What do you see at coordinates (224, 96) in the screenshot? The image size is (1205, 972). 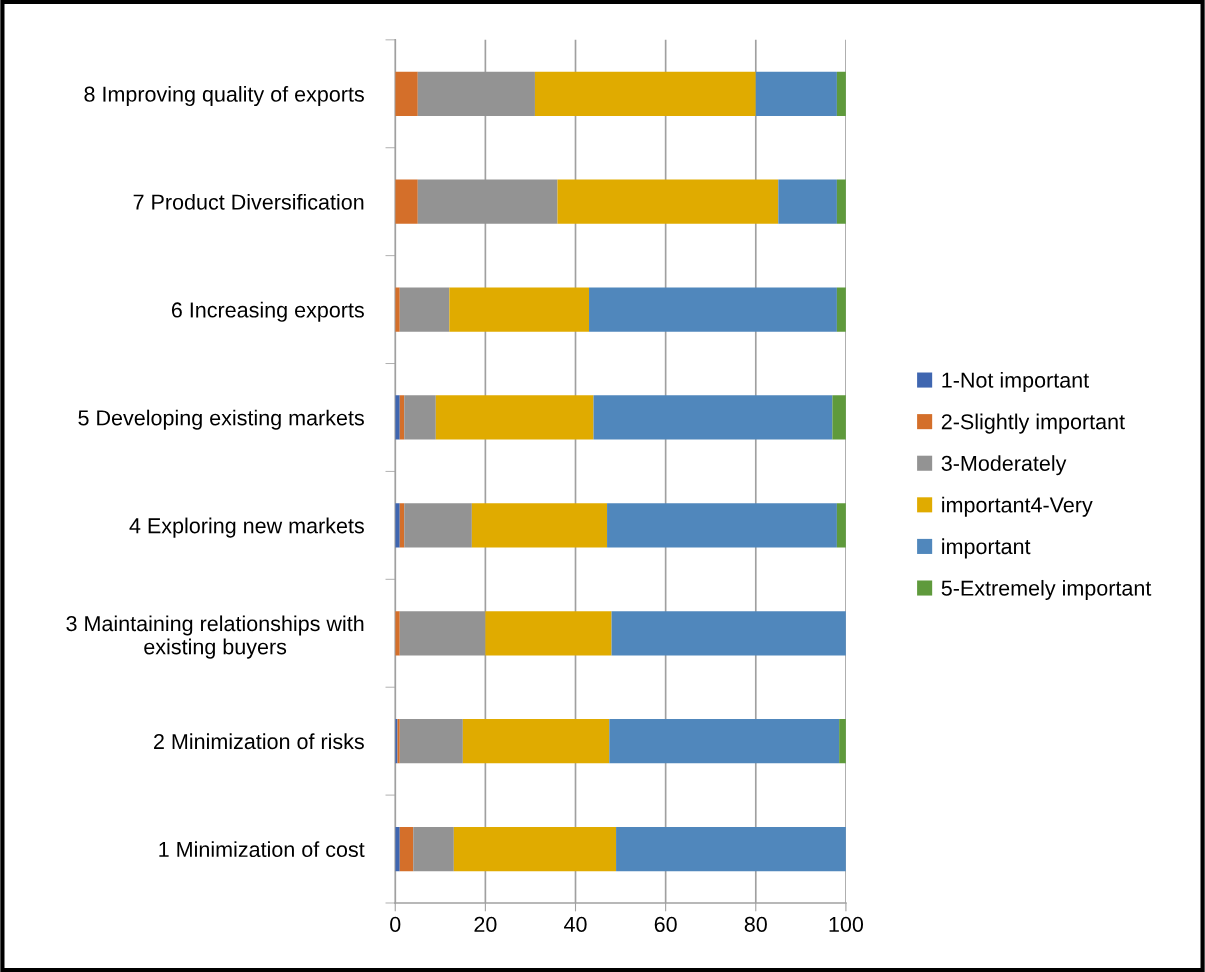 I see `y-tick-label: 8 Improving quality of exports` at bounding box center [224, 96].